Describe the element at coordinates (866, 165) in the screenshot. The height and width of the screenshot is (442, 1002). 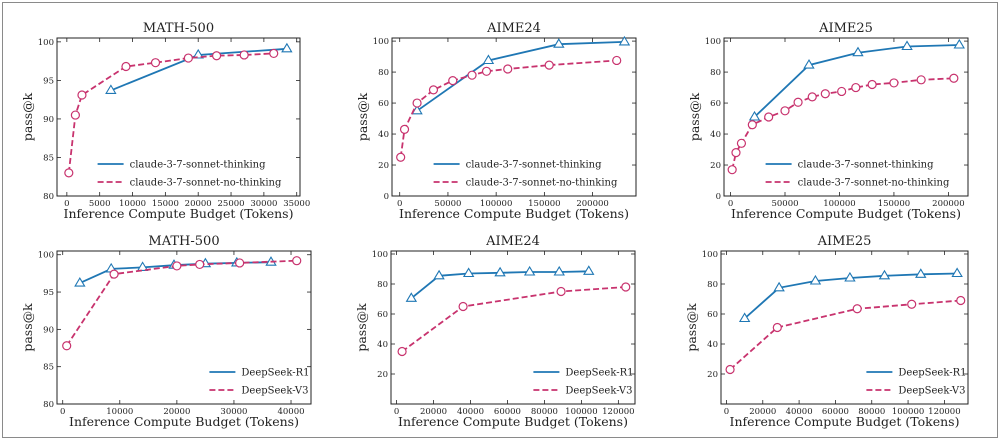
I see `legend-label: claude-3-7-sonnet-thinking` at that location.